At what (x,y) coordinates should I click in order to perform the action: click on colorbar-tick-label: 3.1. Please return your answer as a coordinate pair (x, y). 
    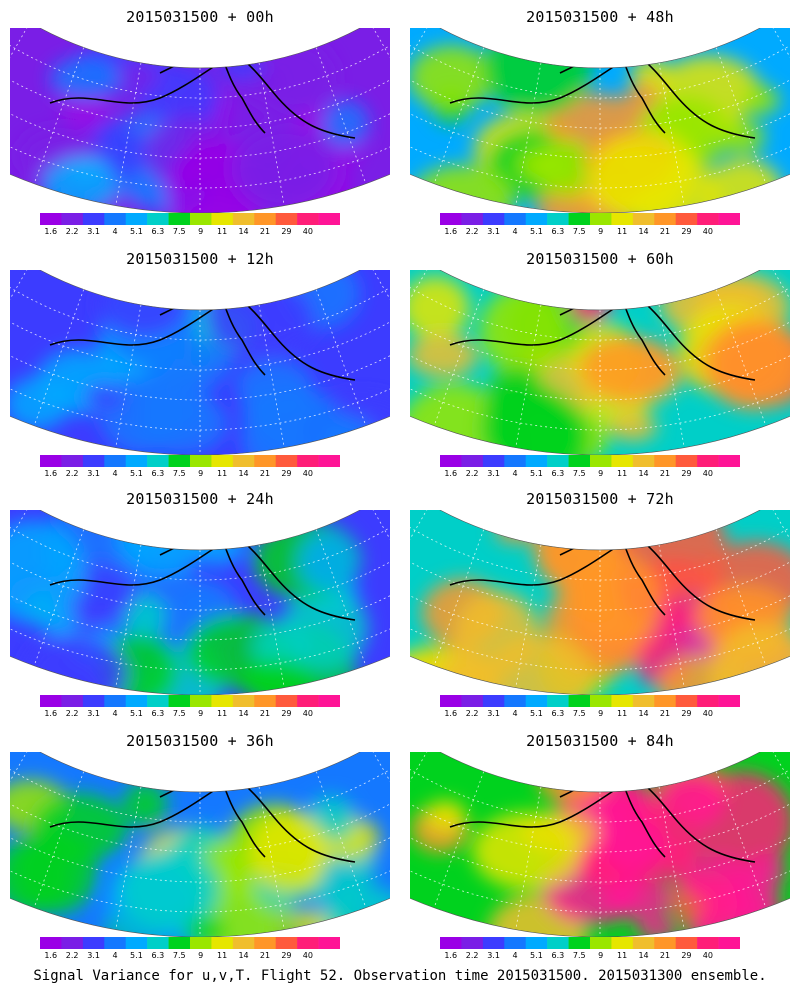
    Looking at the image, I should click on (93, 231).